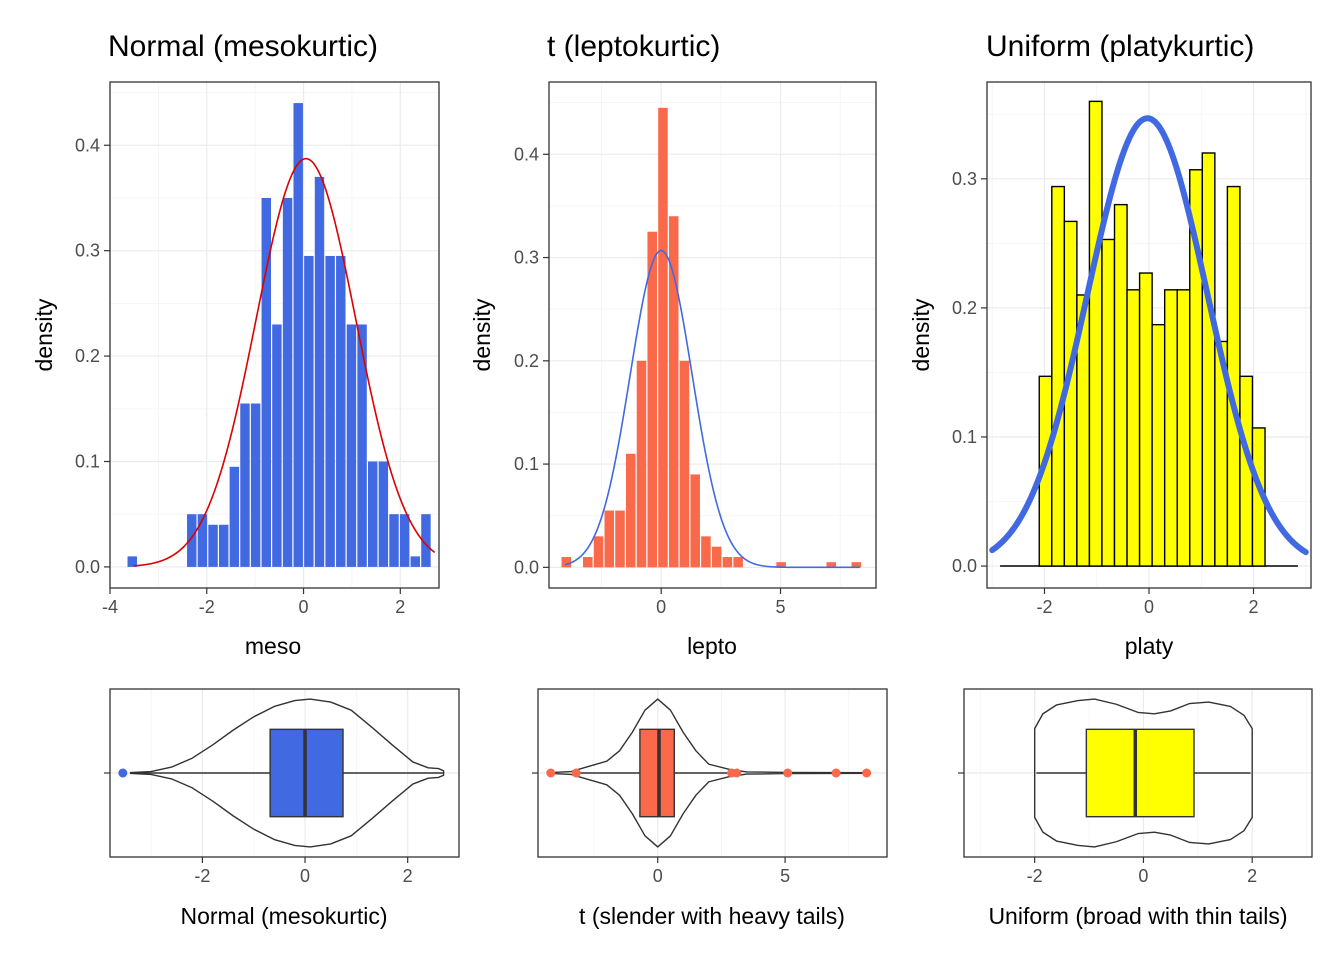 This screenshot has height=960, width=1344. What do you see at coordinates (785, 876) in the screenshot?
I see `x-tick-label: 5` at bounding box center [785, 876].